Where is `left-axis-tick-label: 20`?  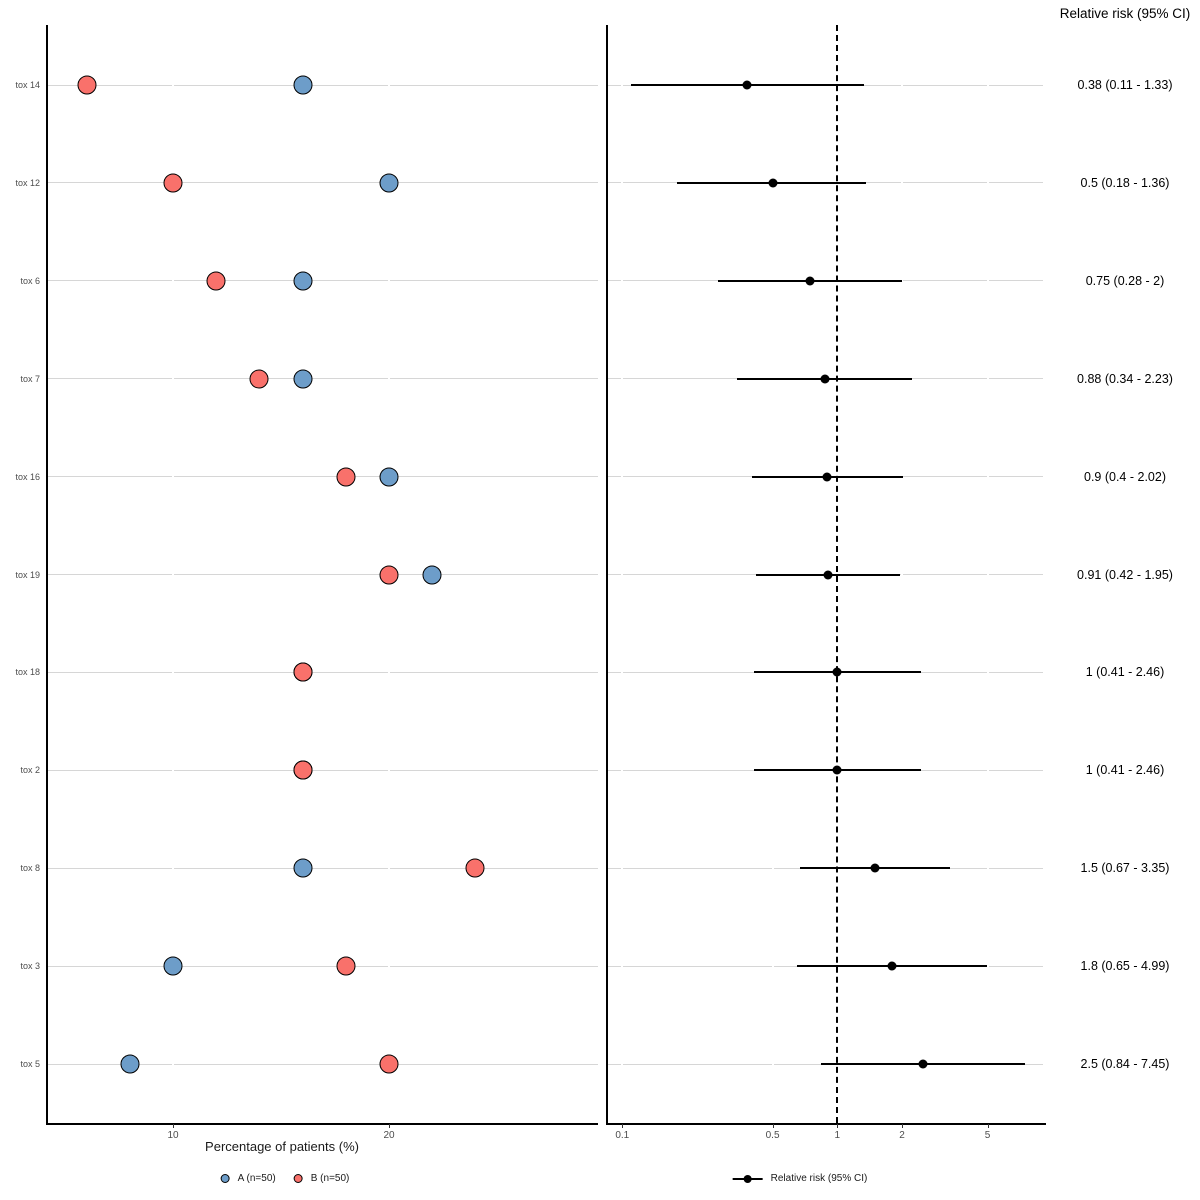
left-axis-tick-label: 20 is located at coordinates (389, 1135).